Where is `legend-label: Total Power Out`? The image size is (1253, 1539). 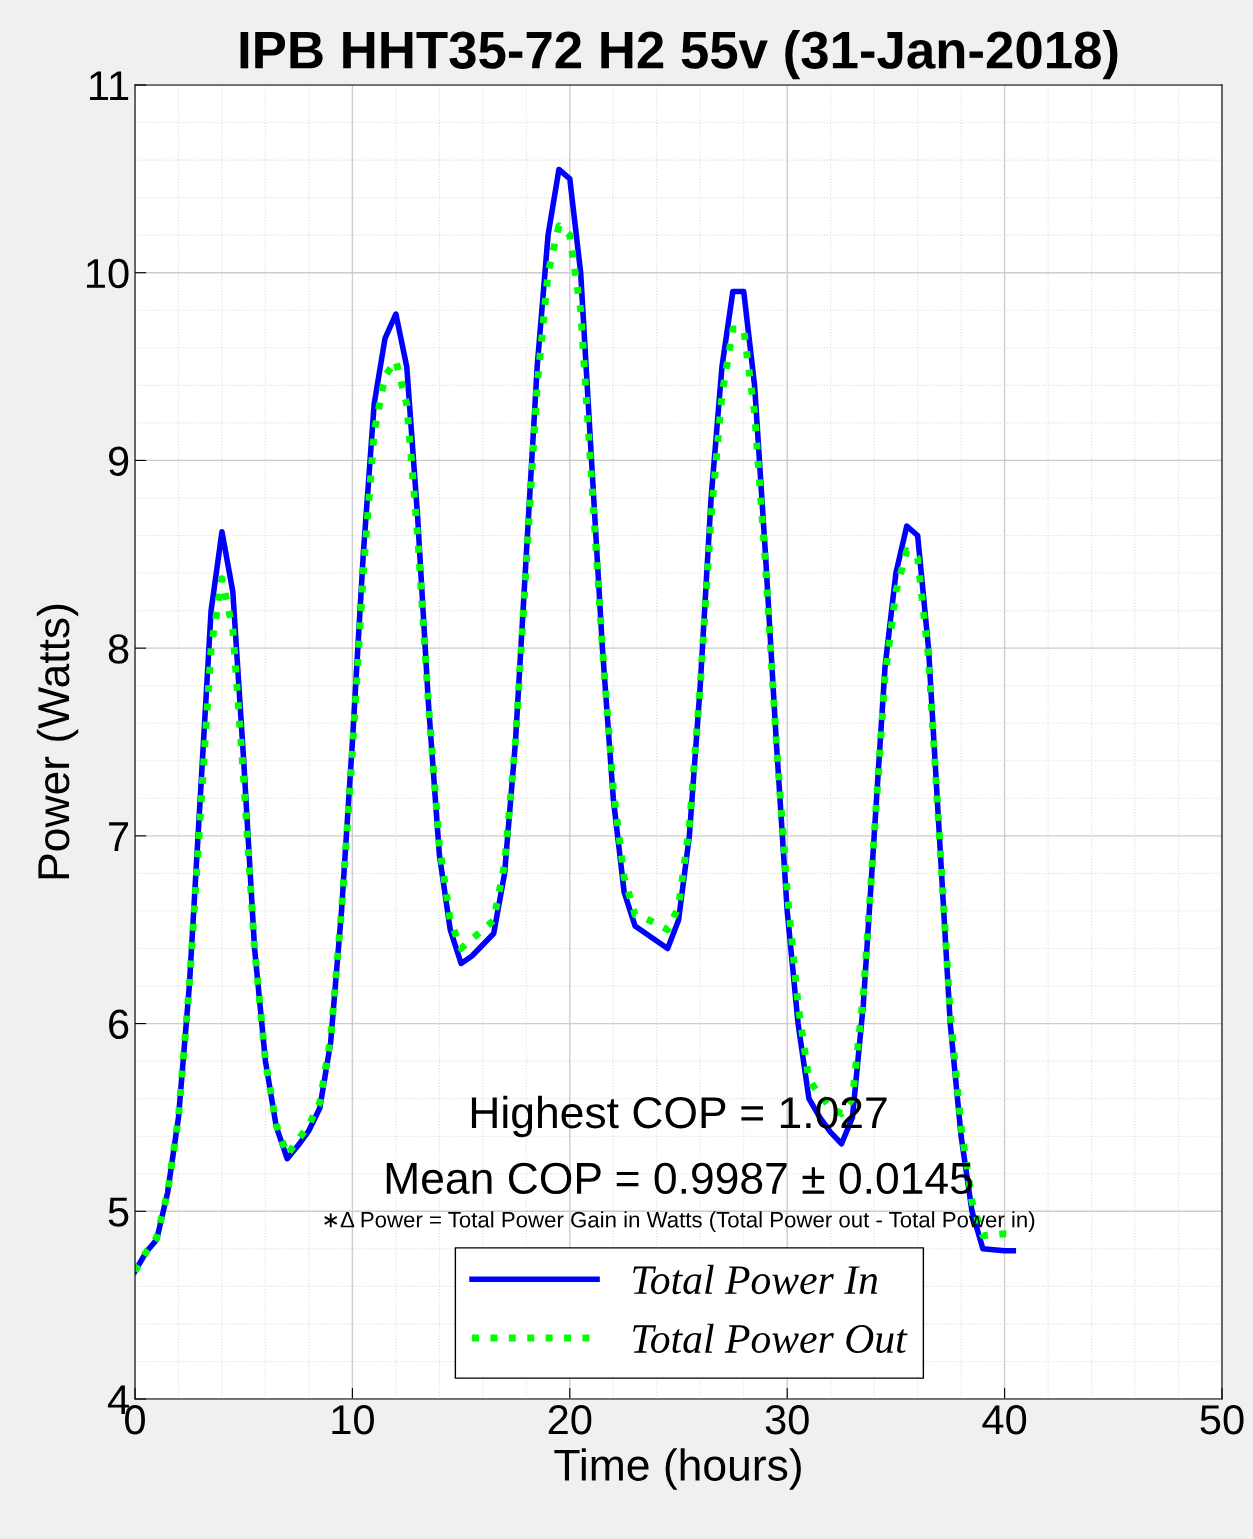 legend-label: Total Power Out is located at coordinates (770, 1338).